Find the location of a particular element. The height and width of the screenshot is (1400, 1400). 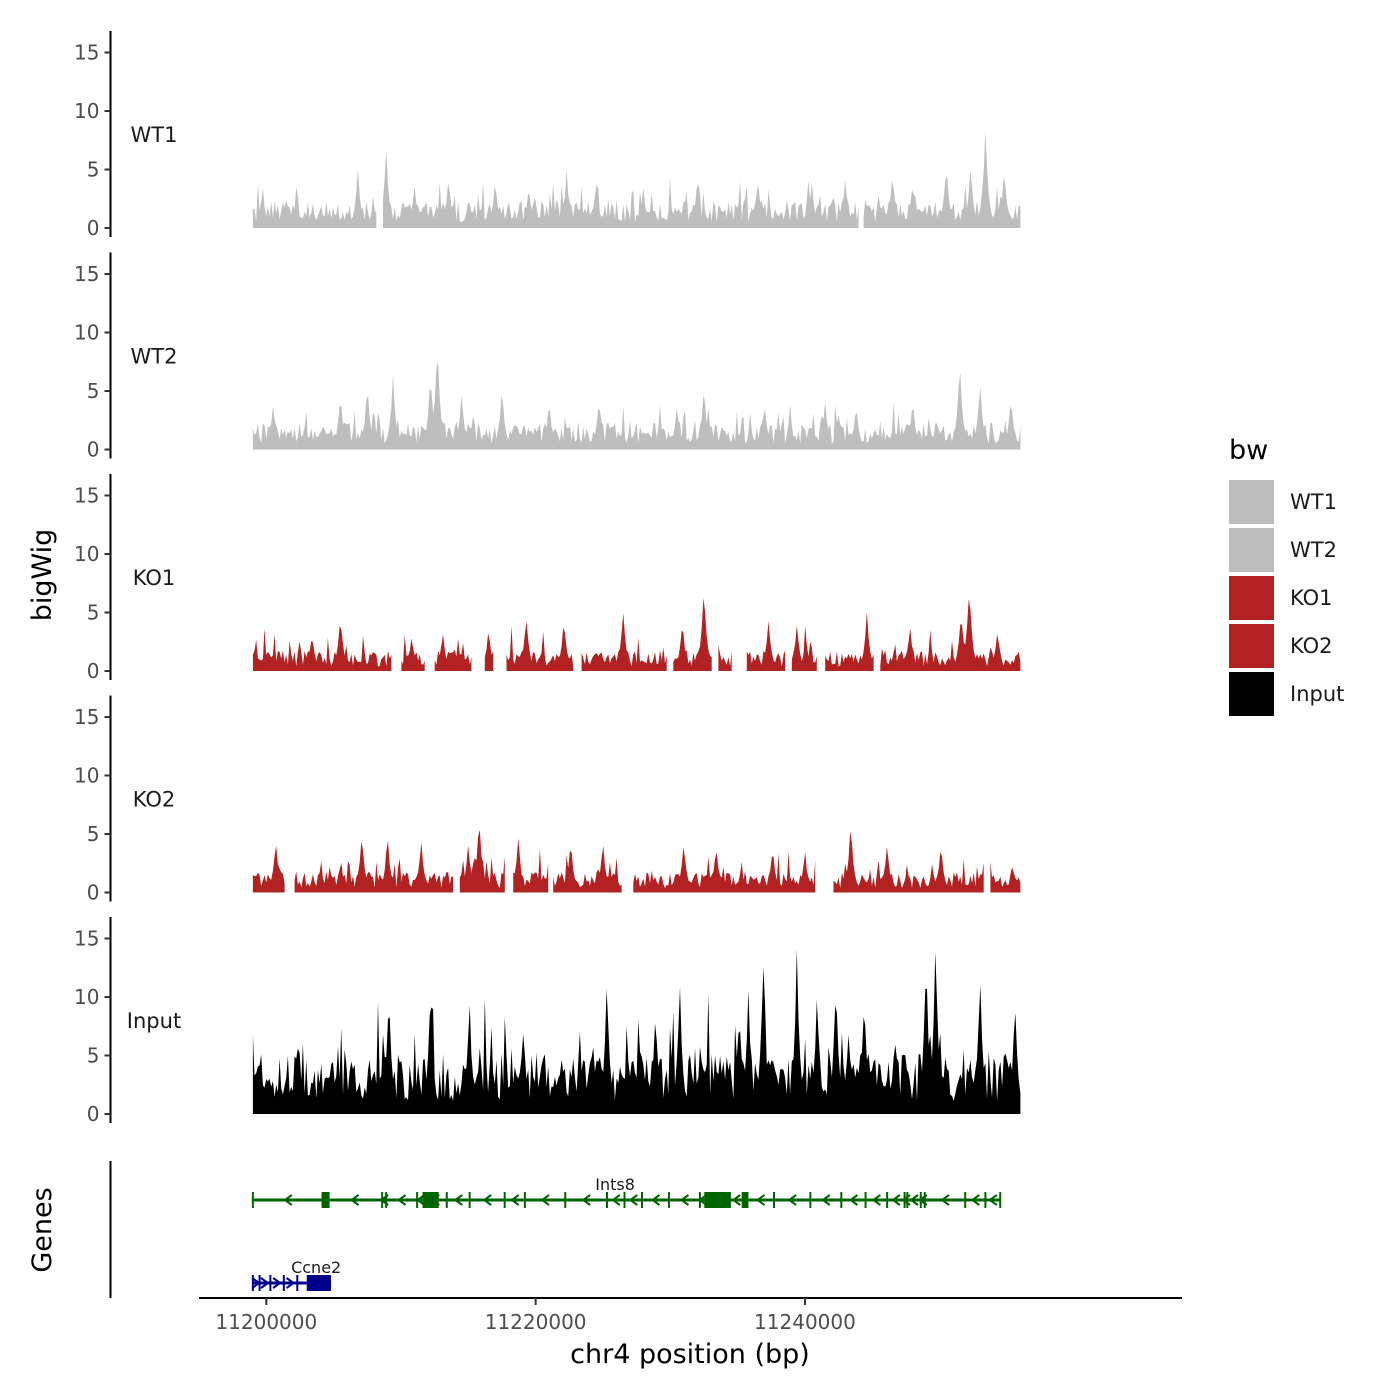

legend-label: Input is located at coordinates (1317, 694).